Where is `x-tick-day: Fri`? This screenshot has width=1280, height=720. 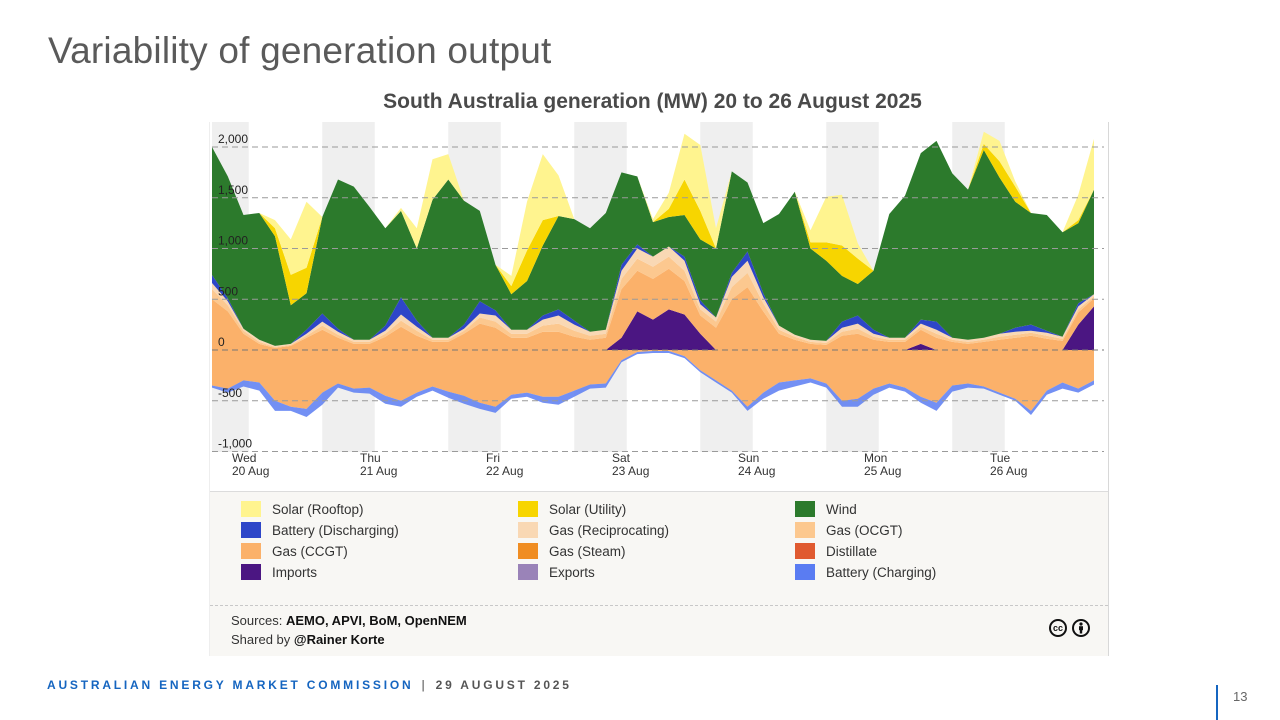
x-tick-day: Fri is located at coordinates (493, 458).